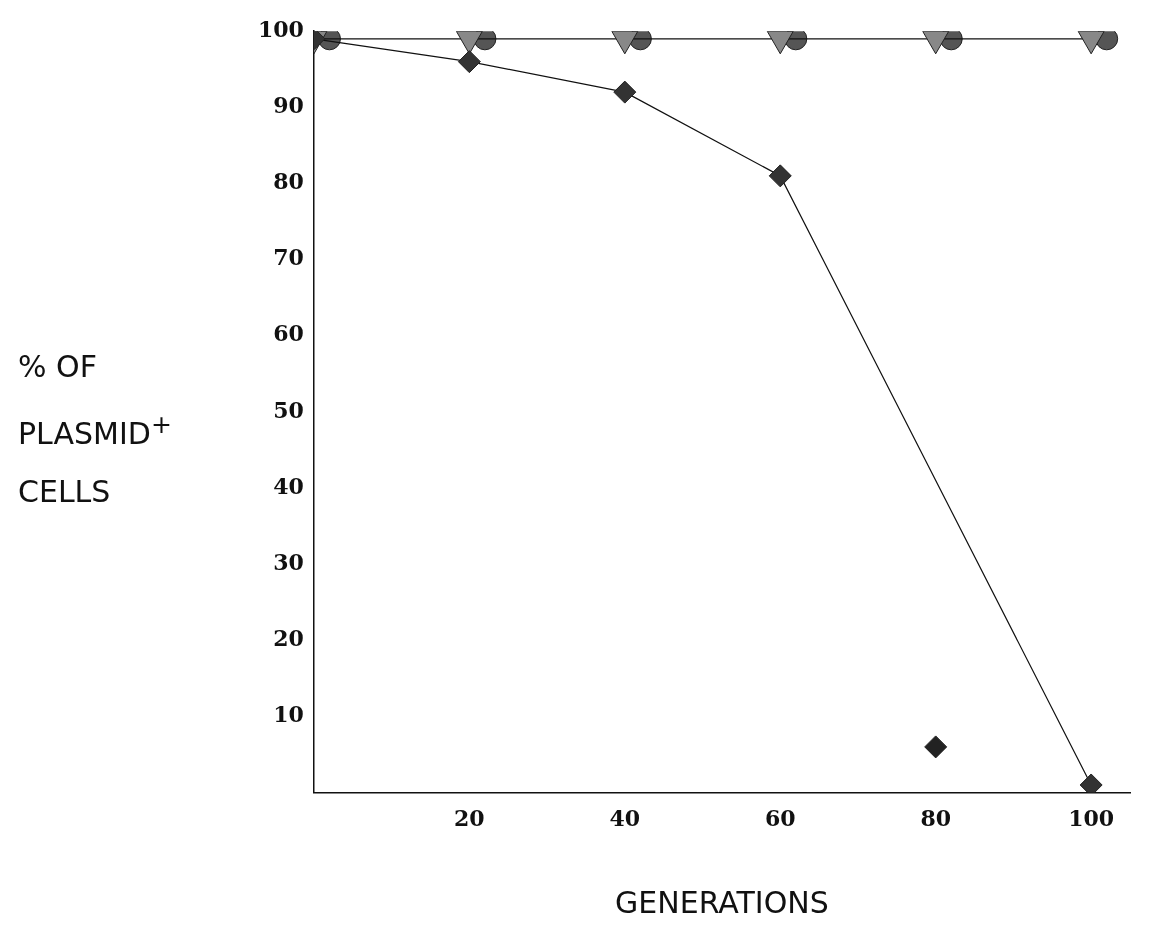 The height and width of the screenshot is (933, 1154). I want to click on y-tick-label: 100, so click(280, 28).